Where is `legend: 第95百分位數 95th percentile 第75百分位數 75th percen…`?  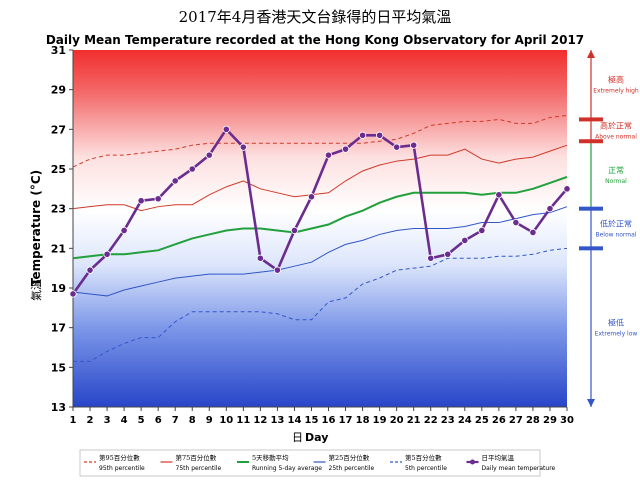 legend: 第95百分位數 95th percentile 第75百分位數 75th percen… is located at coordinates (317, 463).